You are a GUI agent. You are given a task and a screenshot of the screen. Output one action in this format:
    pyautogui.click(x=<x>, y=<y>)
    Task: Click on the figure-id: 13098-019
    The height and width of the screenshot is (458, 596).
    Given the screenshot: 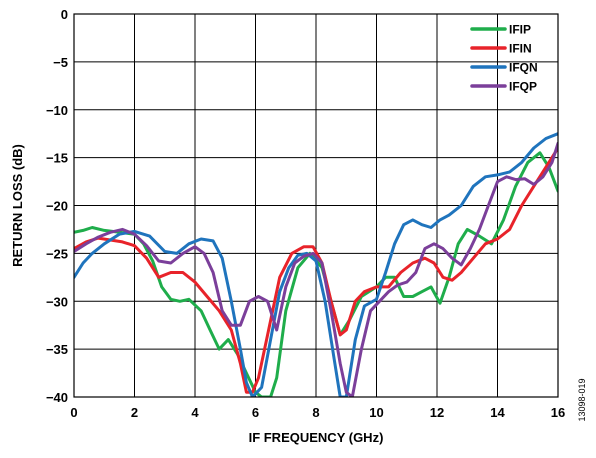 What is the action you would take?
    pyautogui.click(x=582, y=399)
    